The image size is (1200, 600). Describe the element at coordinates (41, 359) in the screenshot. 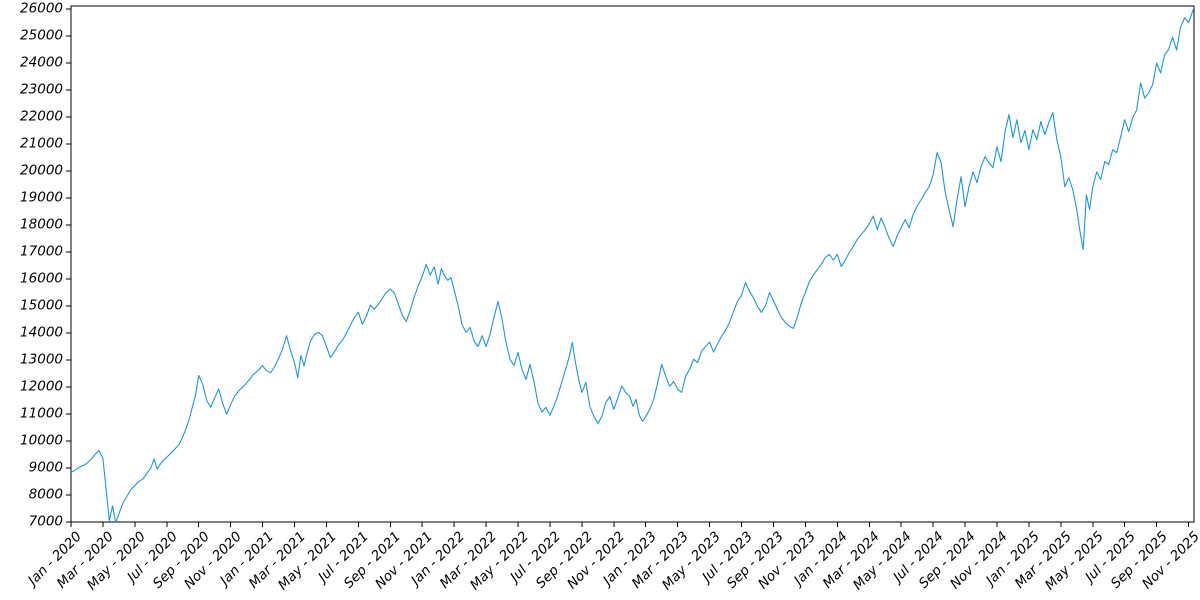

I see `y-tick-label: 13000` at that location.